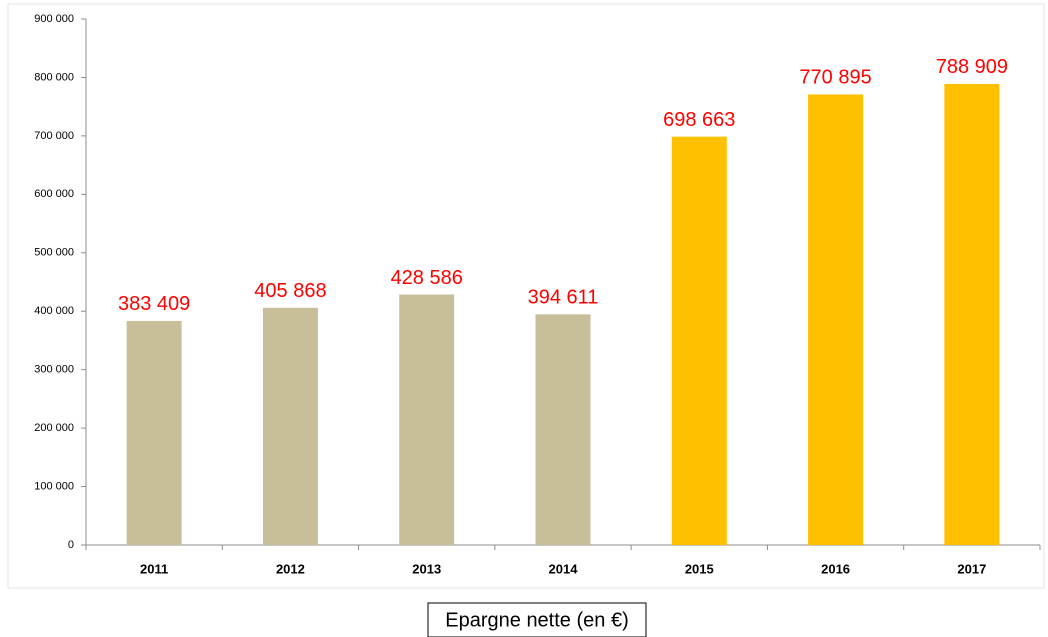 The width and height of the screenshot is (1048, 637). I want to click on y-tick-label: 500 000, so click(54, 253).